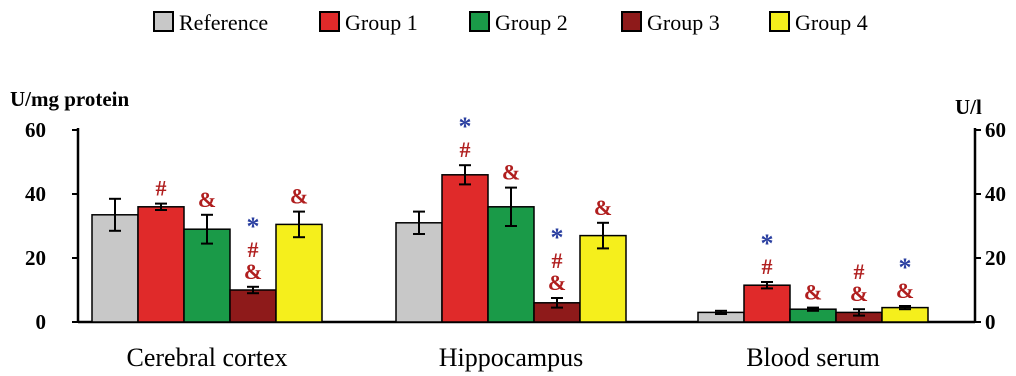  Describe the element at coordinates (990, 322) in the screenshot. I see `right-tick-label: 0` at that location.